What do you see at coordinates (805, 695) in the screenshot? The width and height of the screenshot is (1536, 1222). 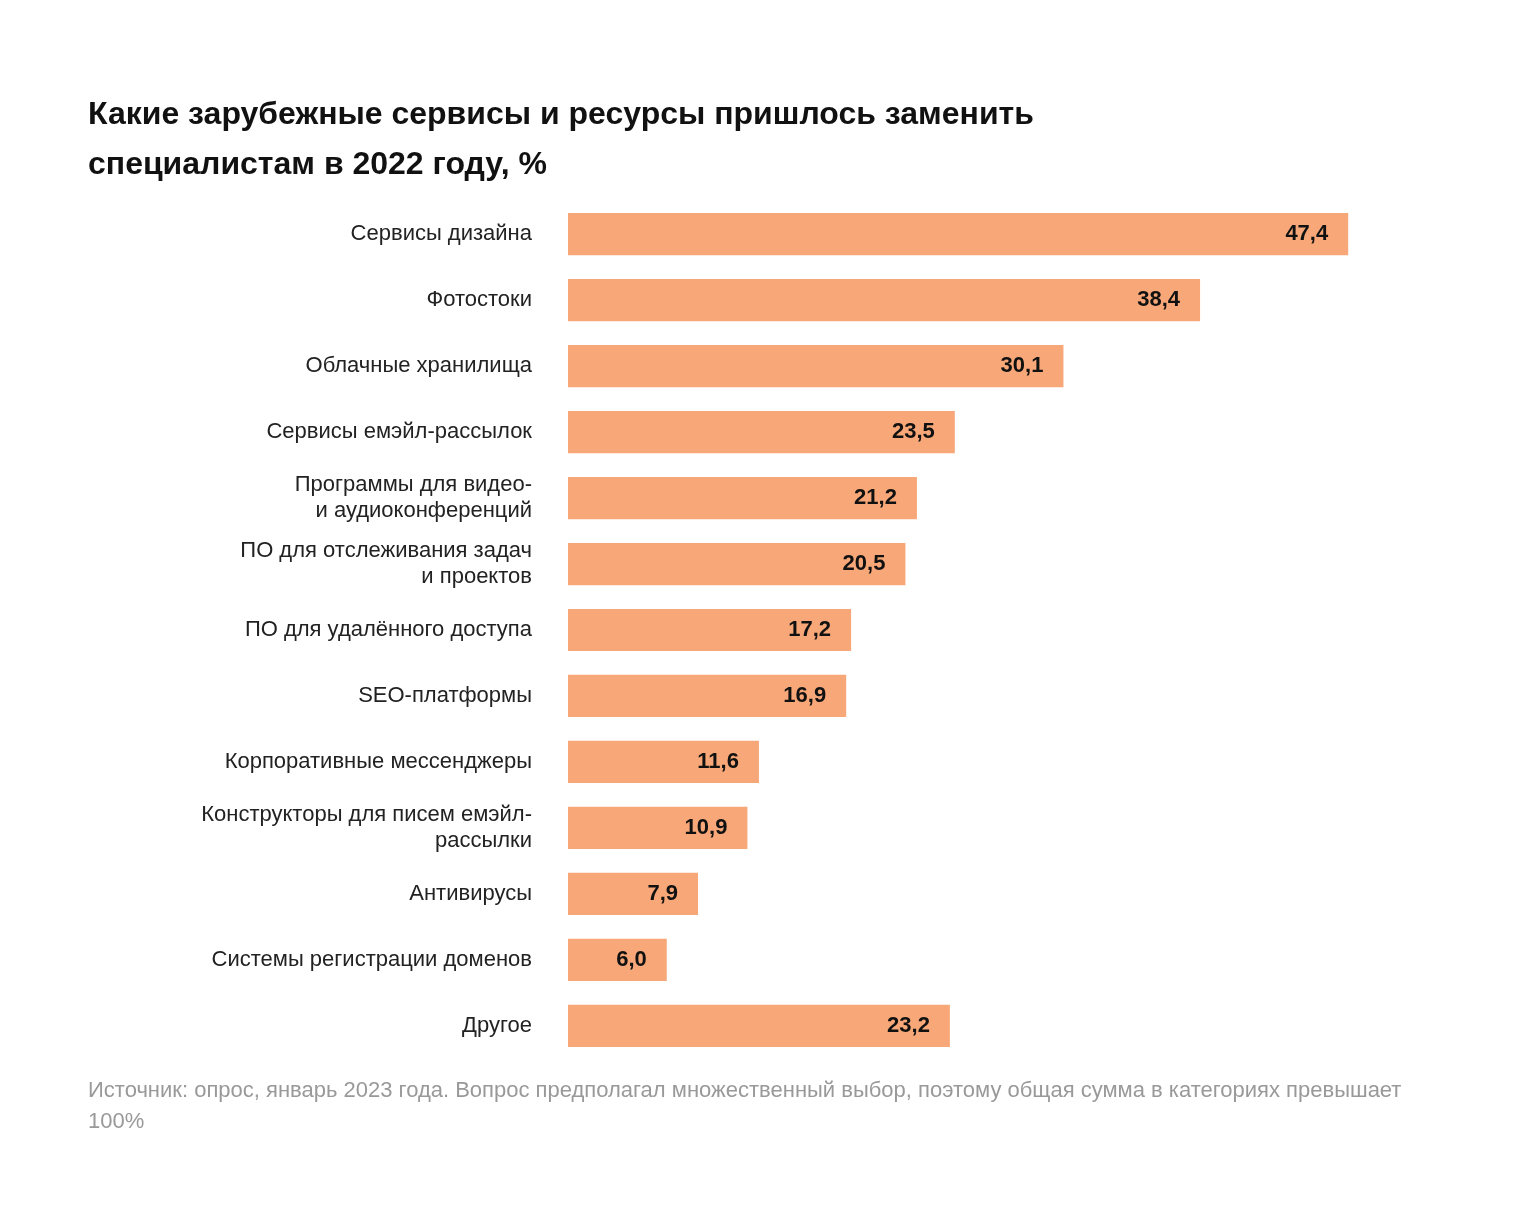 I see `data-label: 16,9` at bounding box center [805, 695].